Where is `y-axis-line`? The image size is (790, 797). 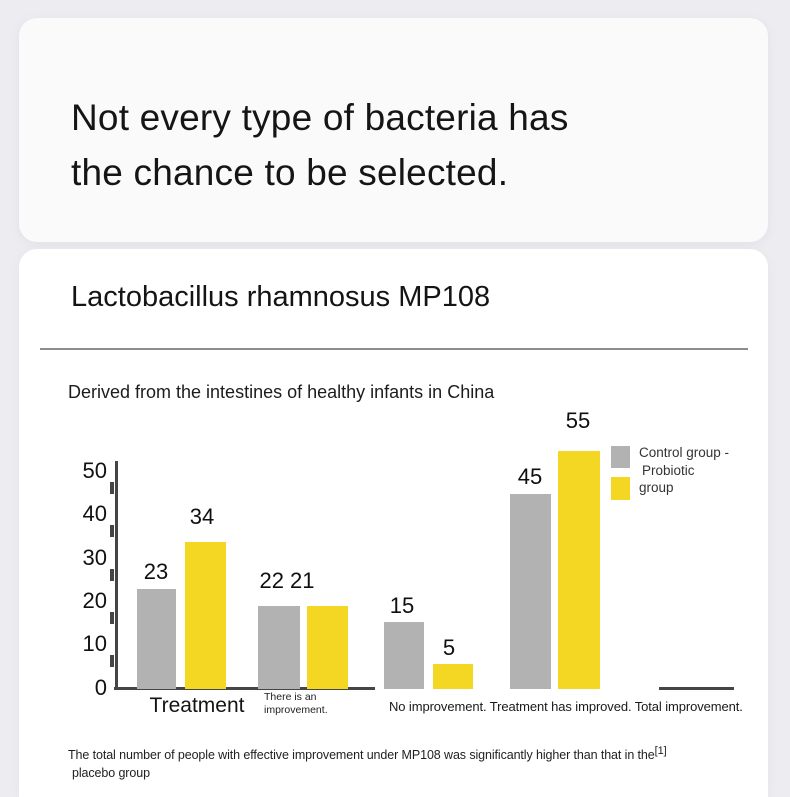
y-axis-line is located at coordinates (116, 575).